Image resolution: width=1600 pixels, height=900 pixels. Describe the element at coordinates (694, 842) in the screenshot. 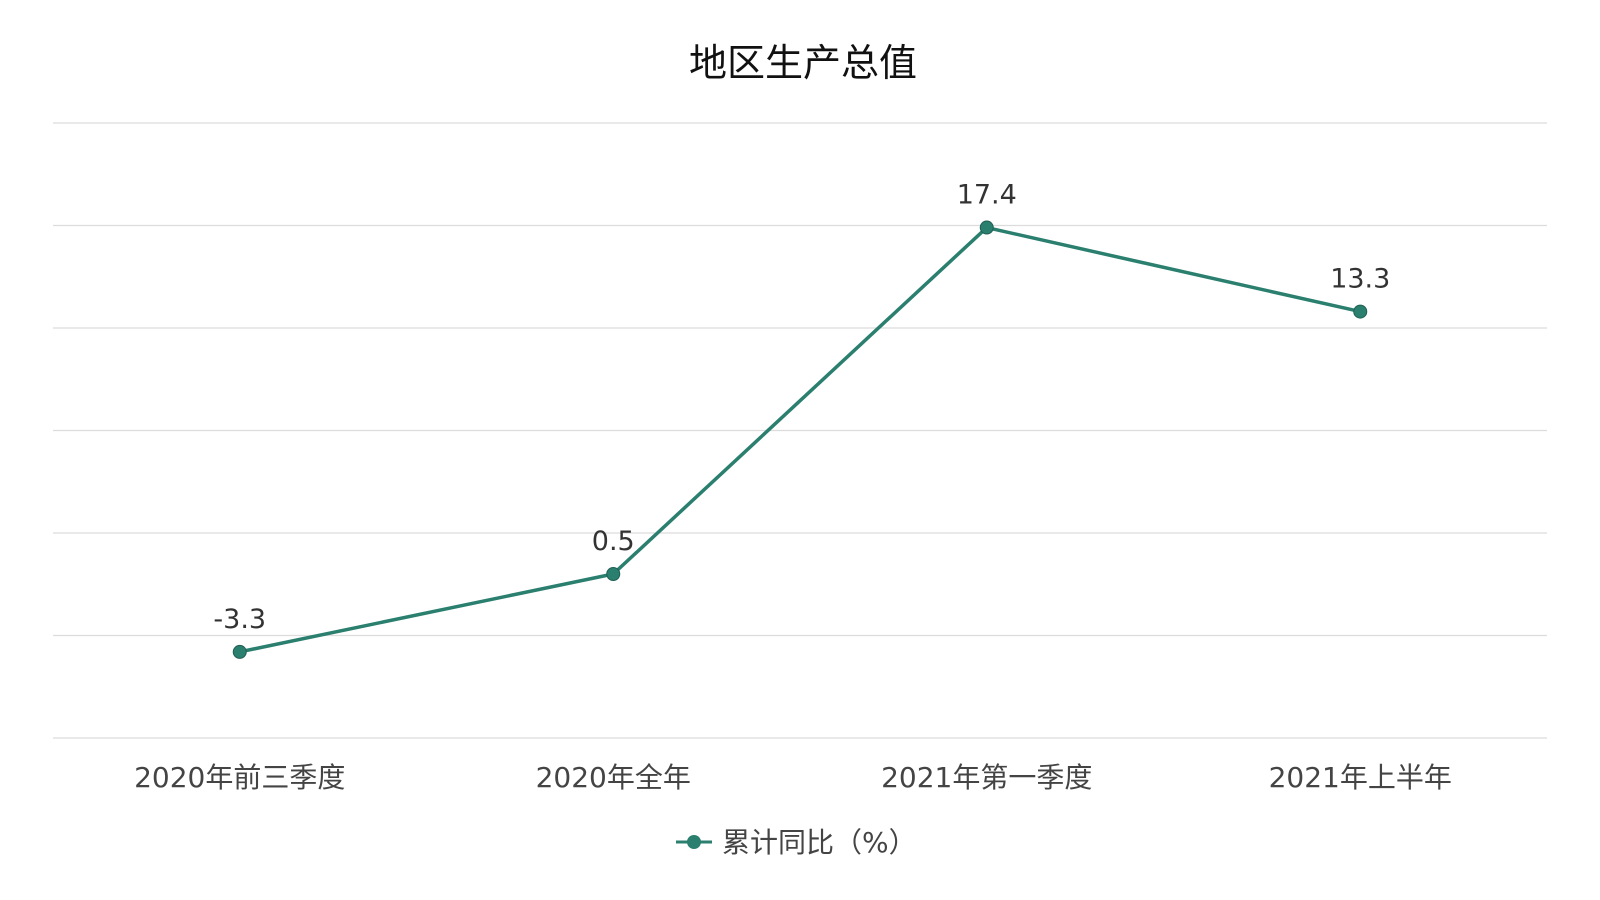

I see `legend-point-marker` at that location.